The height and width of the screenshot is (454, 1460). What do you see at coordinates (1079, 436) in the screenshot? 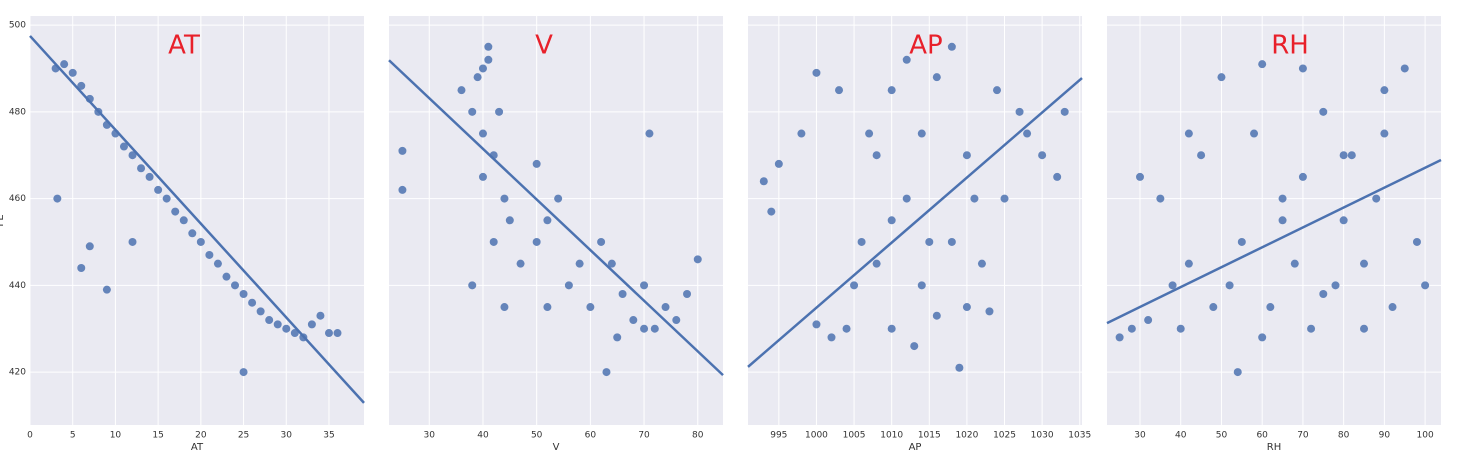
I see `x-tick-label: 1035` at bounding box center [1079, 436].